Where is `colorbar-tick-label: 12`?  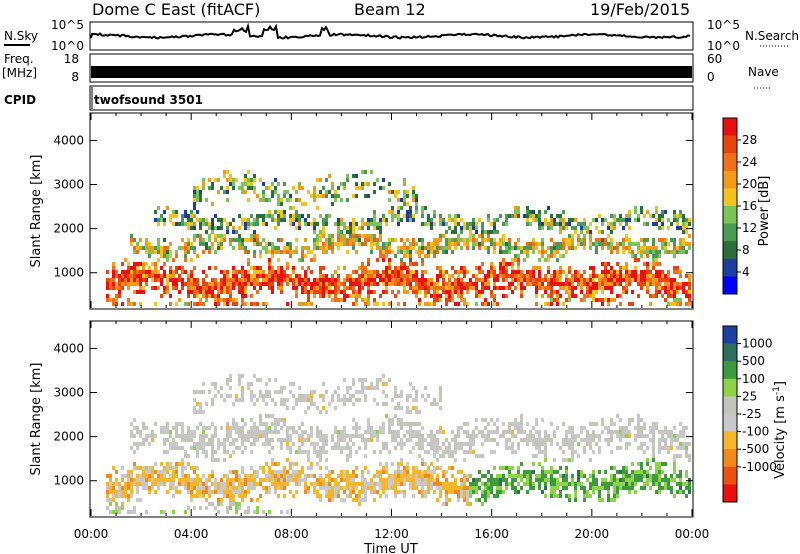
colorbar-tick-label: 12 is located at coordinates (749, 228).